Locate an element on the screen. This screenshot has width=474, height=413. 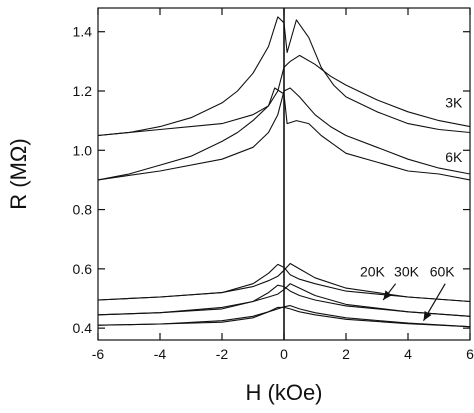
curve-label-60k: 60K is located at coordinates (443, 271).